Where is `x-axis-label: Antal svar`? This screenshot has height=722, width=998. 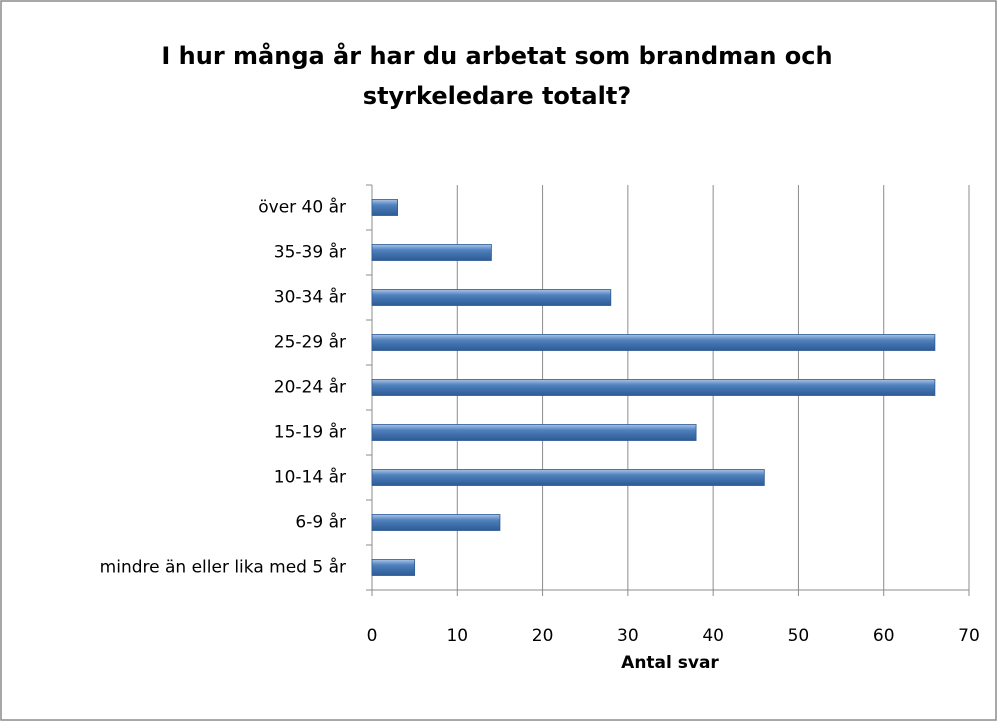
x-axis-label: Antal svar is located at coordinates (670, 663).